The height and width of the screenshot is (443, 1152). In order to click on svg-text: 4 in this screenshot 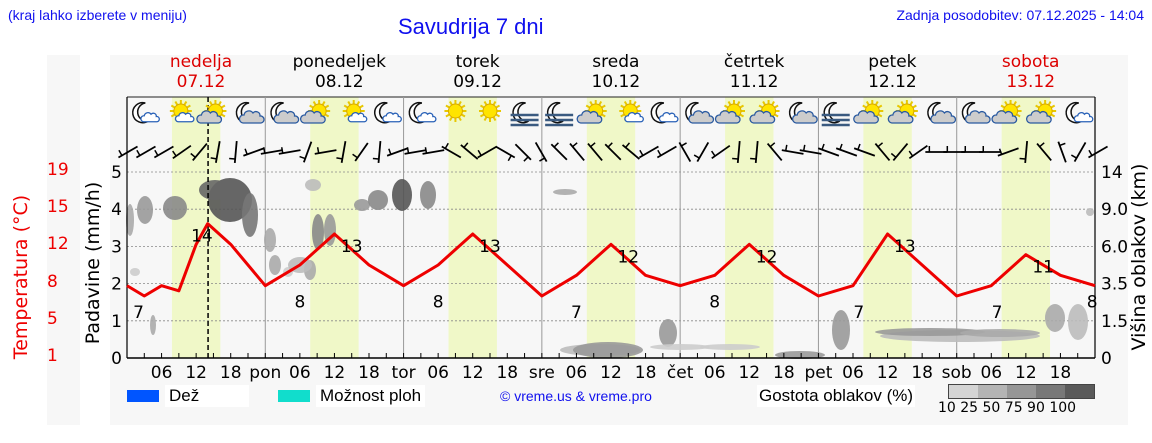, I will do `click(116, 210)`.